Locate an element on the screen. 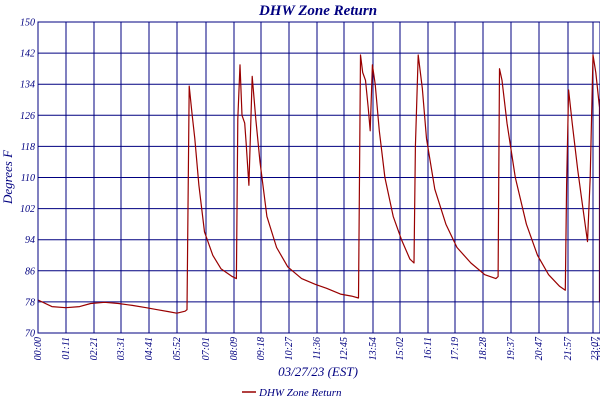  x-tick-label: 21:57 is located at coordinates (568, 348).